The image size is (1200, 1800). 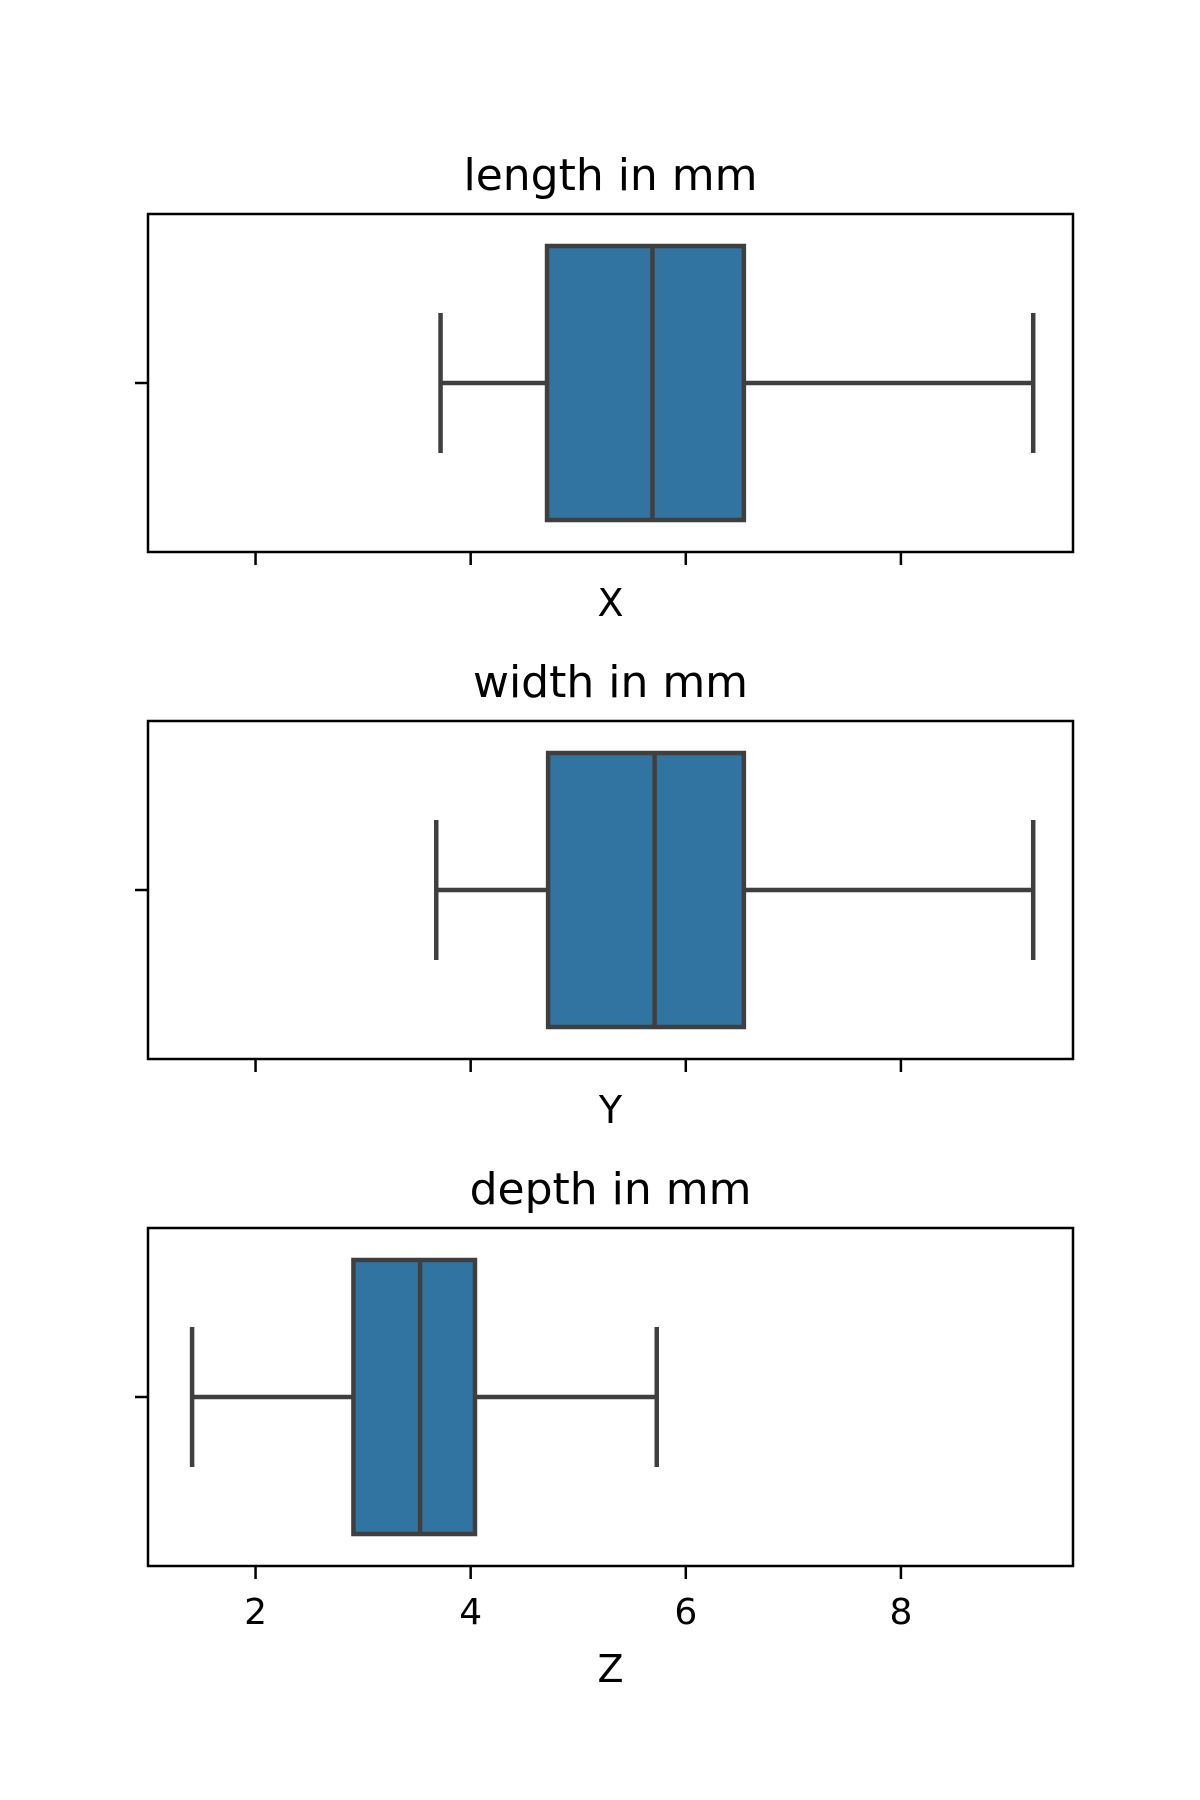 I want to click on x-tick-label: 6, so click(x=685, y=1612).